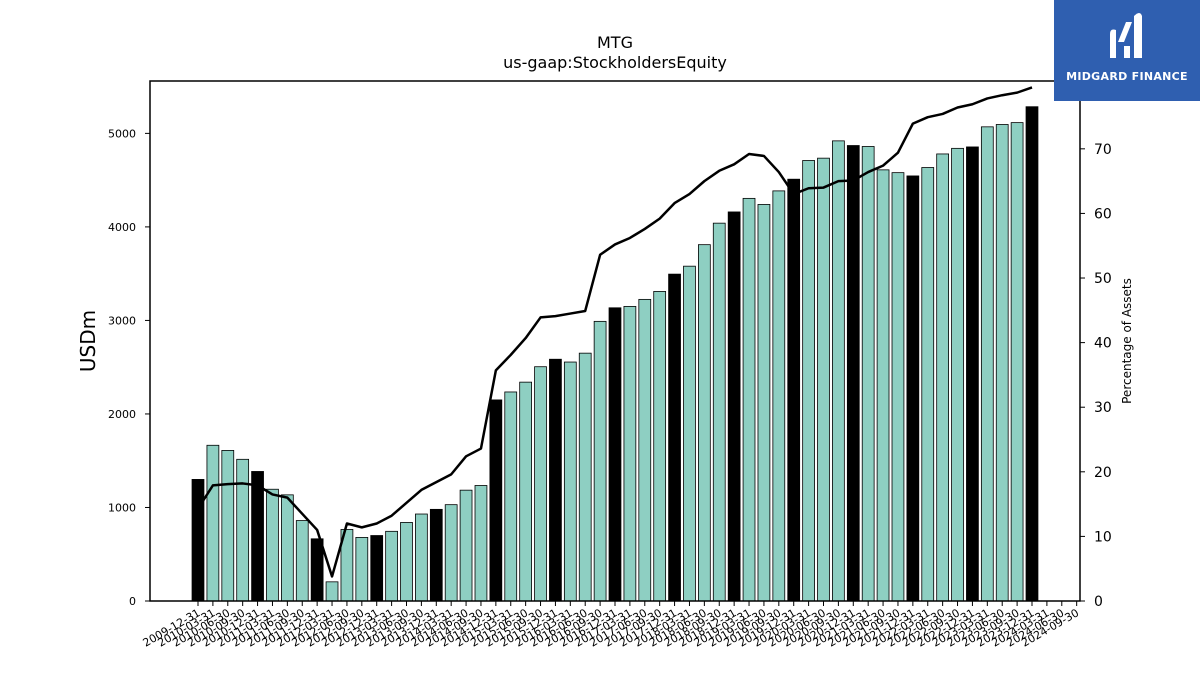 The image size is (1200, 675). Describe the element at coordinates (1126, 35) in the screenshot. I see `logo-mark-icon` at that location.